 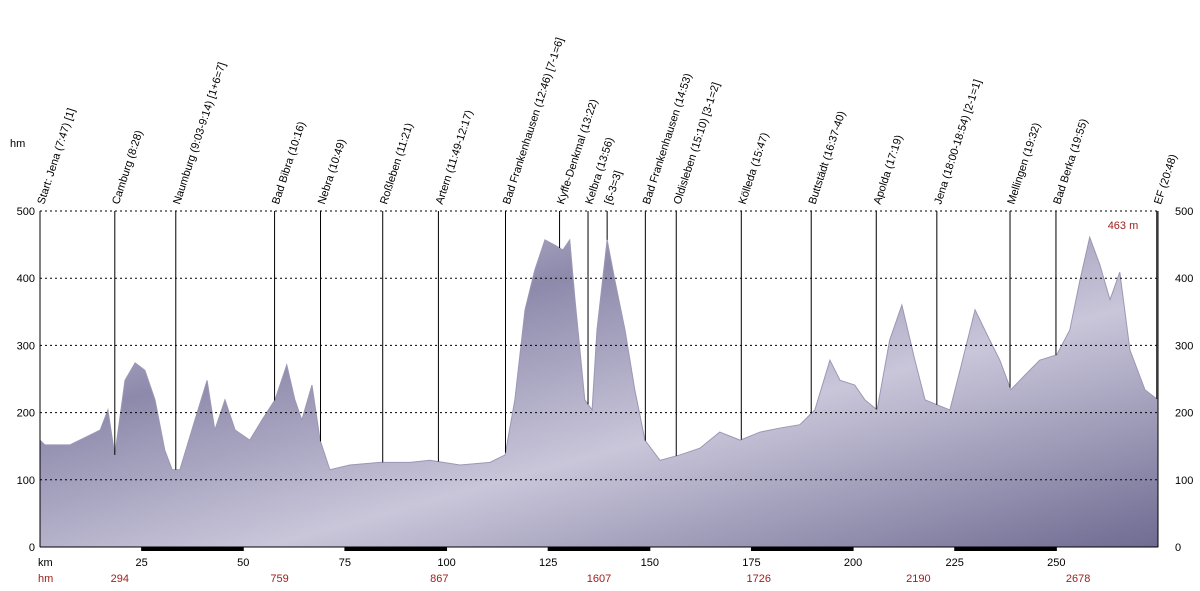 What do you see at coordinates (1024, 163) in the screenshot?
I see `waypoint-label: Mellingen (19:32)` at bounding box center [1024, 163].